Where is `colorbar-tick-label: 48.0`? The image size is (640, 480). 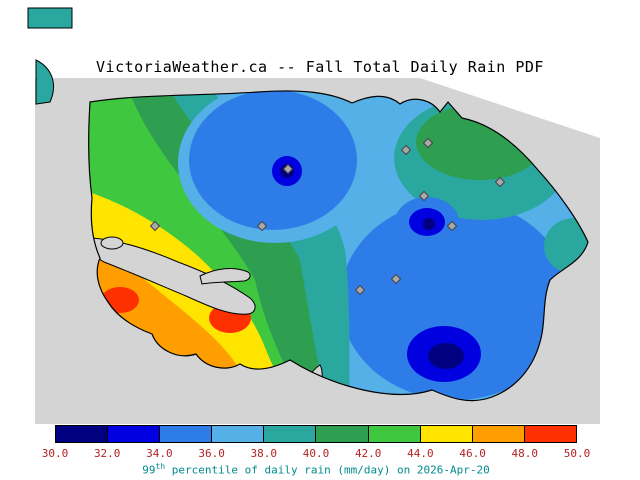
colorbar-tick-label: 48.0 is located at coordinates (525, 453).